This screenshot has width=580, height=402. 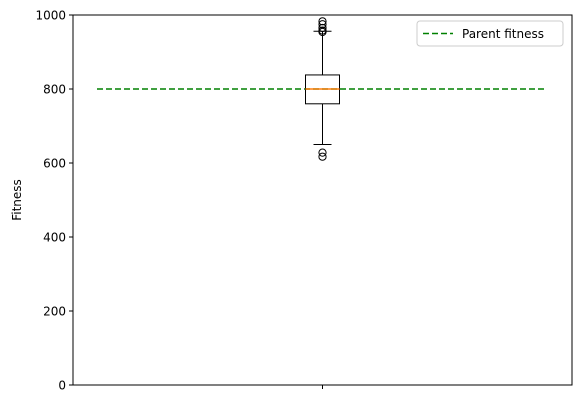 What do you see at coordinates (17, 200) in the screenshot?
I see `y-axis-label: Fitness` at bounding box center [17, 200].